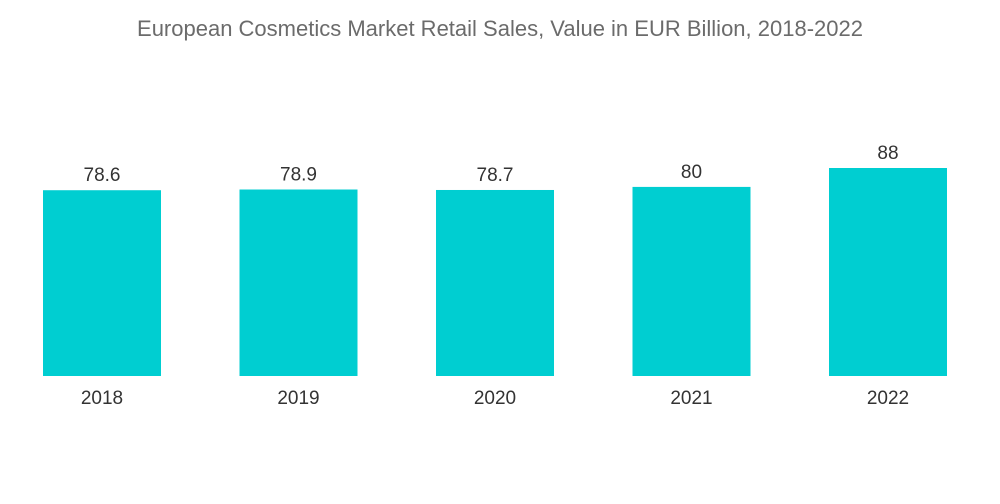  I want to click on x-tick-label-2018: 2018, so click(102, 398).